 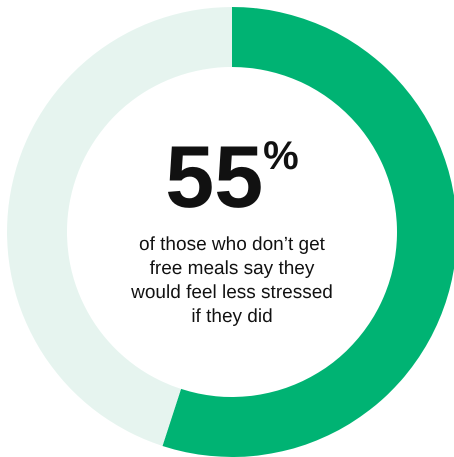 What do you see at coordinates (231, 280) in the screenshot?
I see `text: of those who don’t get free meals say they would feel less stressed if they did` at bounding box center [231, 280].